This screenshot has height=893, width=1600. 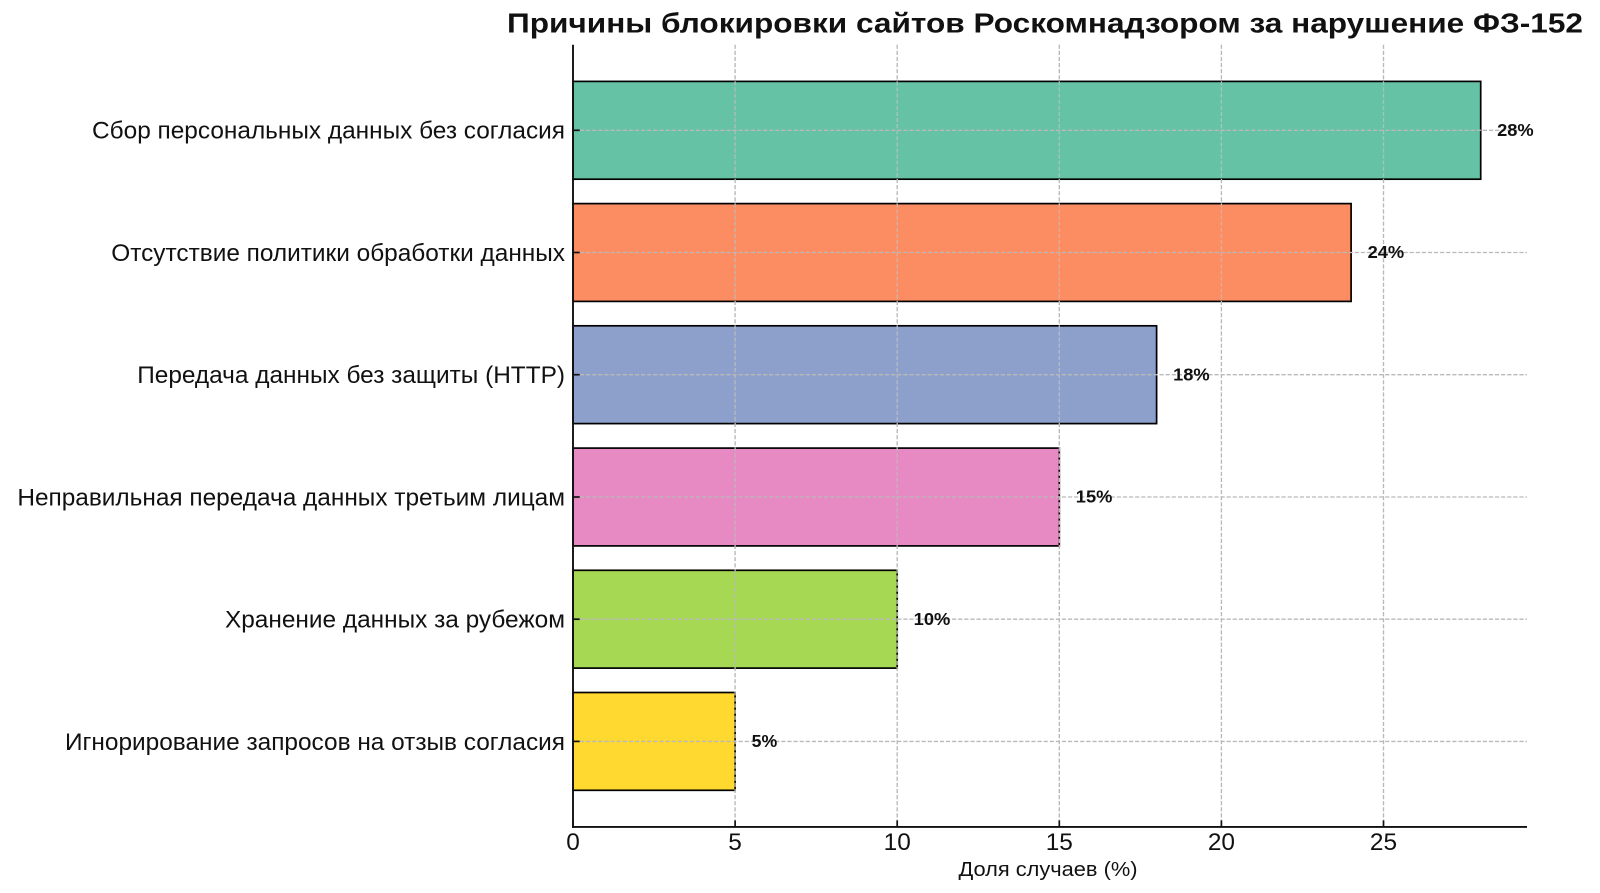 What do you see at coordinates (338, 253) in the screenshot?
I see `svg-text:Отсутствие политики обработки: Отсутствие политики обработки данных` at bounding box center [338, 253].